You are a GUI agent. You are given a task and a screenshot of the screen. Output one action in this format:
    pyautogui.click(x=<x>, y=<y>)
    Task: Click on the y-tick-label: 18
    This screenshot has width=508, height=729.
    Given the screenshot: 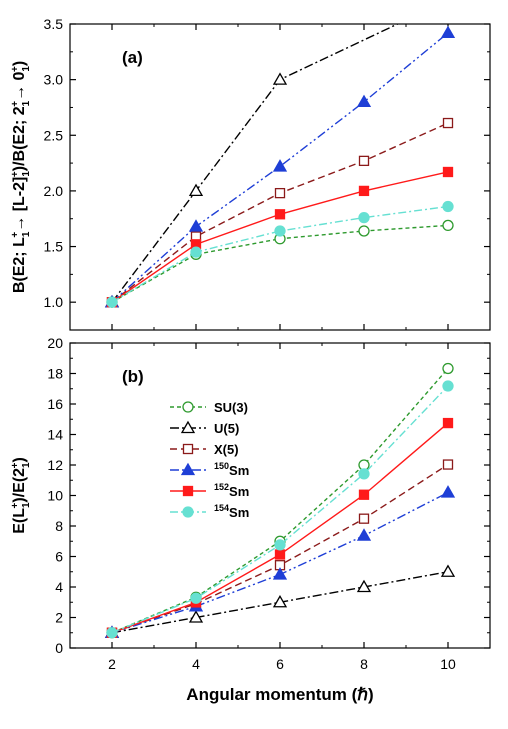 What is the action you would take?
    pyautogui.click(x=55, y=374)
    